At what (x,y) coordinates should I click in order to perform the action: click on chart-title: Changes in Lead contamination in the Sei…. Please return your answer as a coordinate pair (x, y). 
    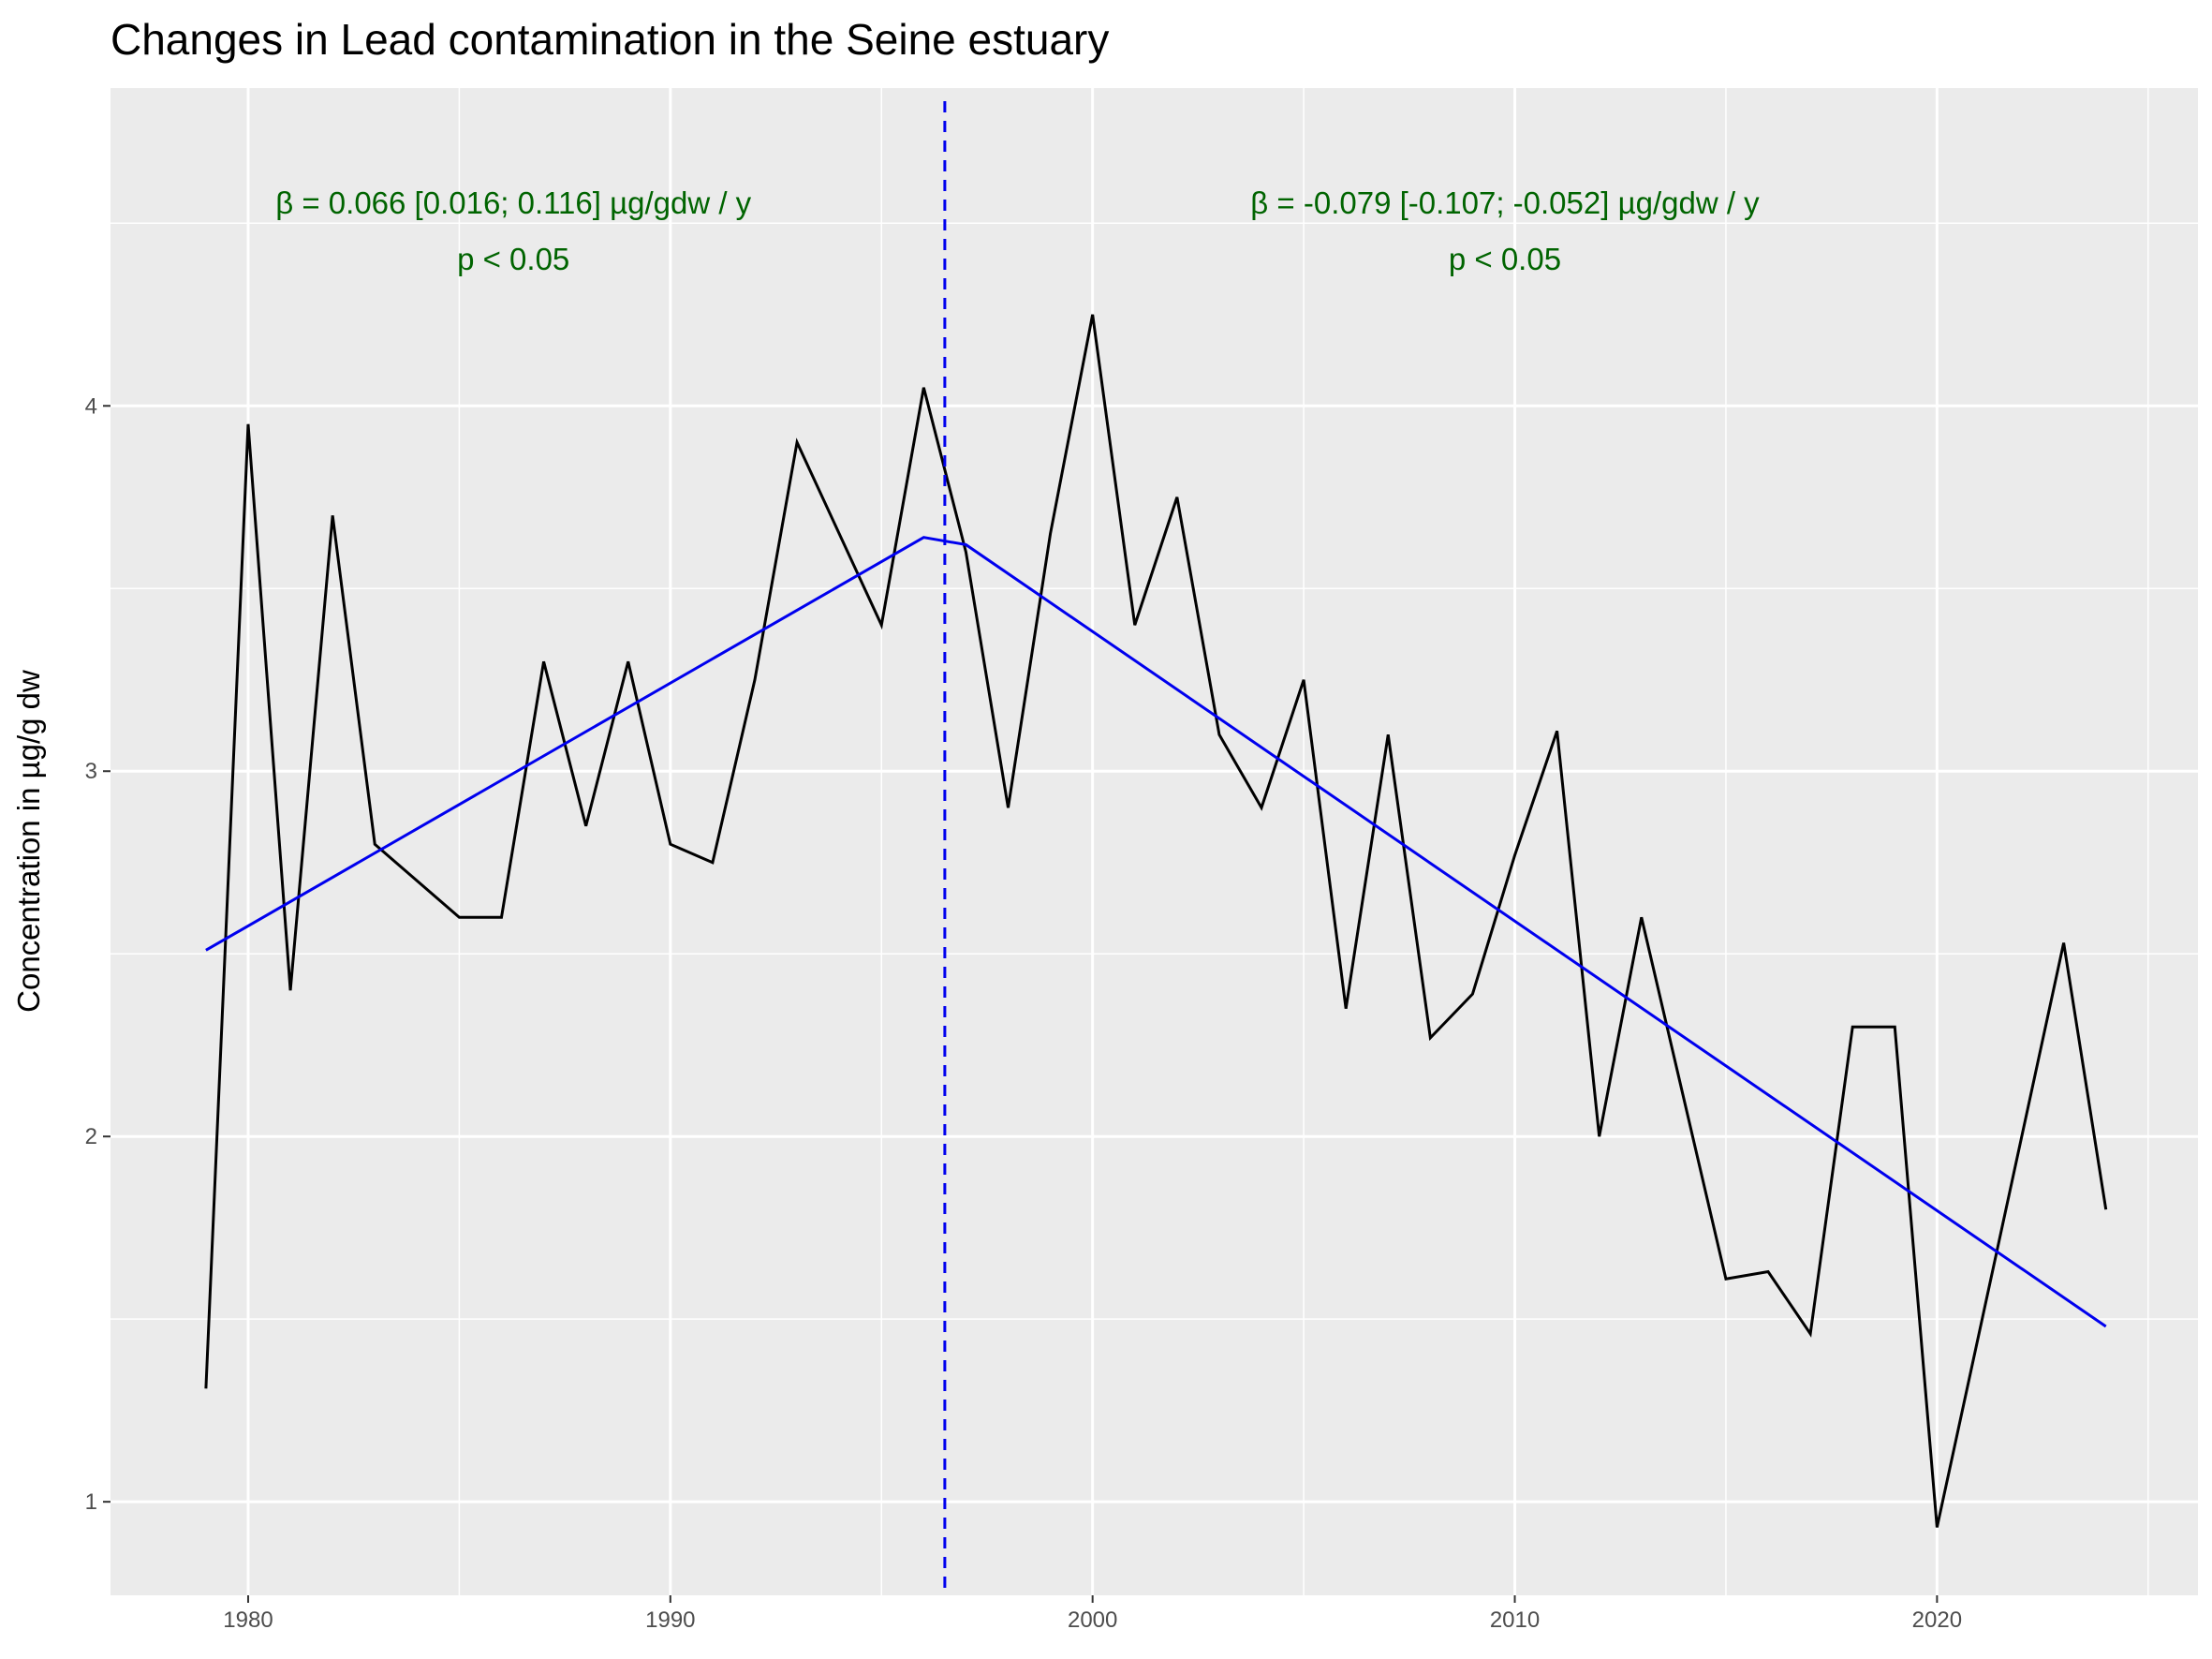
    Looking at the image, I should click on (610, 40).